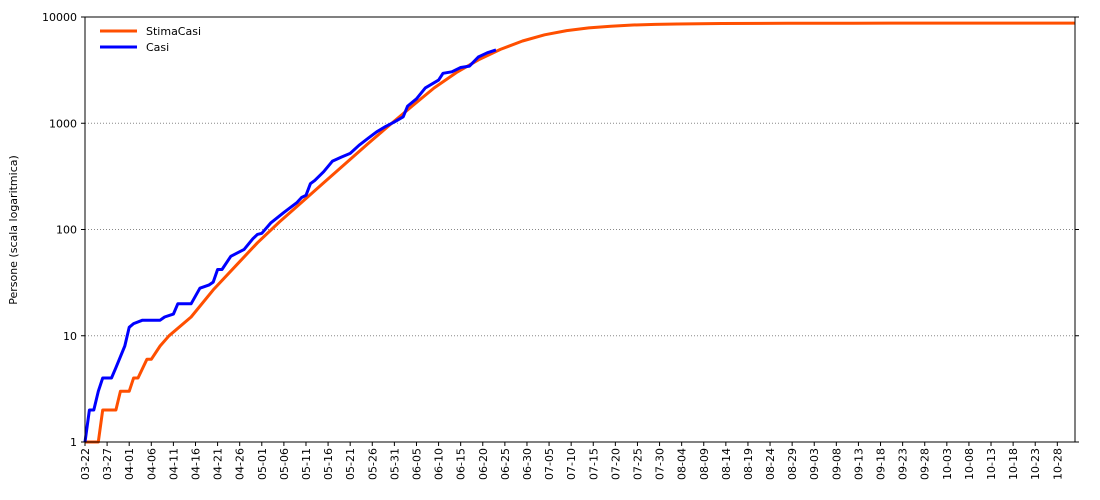 The width and height of the screenshot is (1100, 500). I want to click on x-tick-label: 07-05, so click(549, 464).